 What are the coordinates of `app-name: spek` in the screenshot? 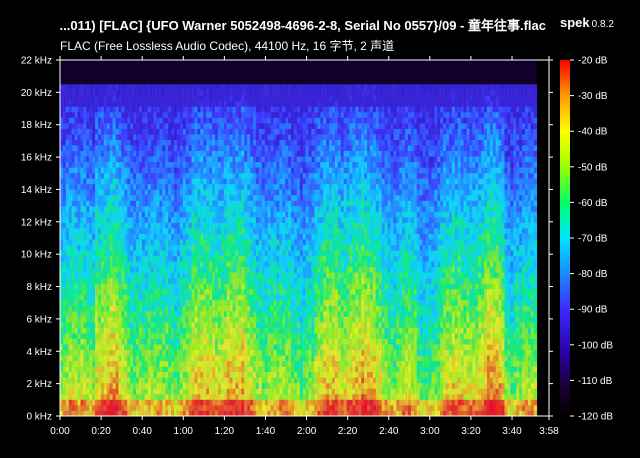 It's located at (575, 22).